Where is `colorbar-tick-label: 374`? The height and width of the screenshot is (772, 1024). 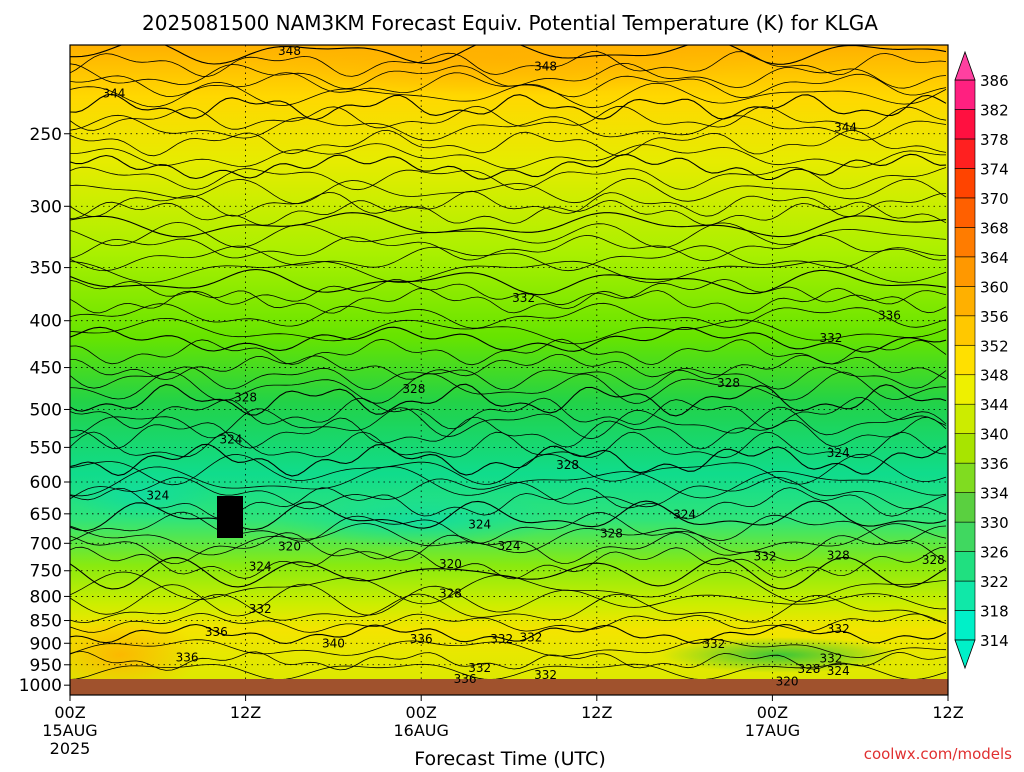
colorbar-tick-label: 374 is located at coordinates (994, 169).